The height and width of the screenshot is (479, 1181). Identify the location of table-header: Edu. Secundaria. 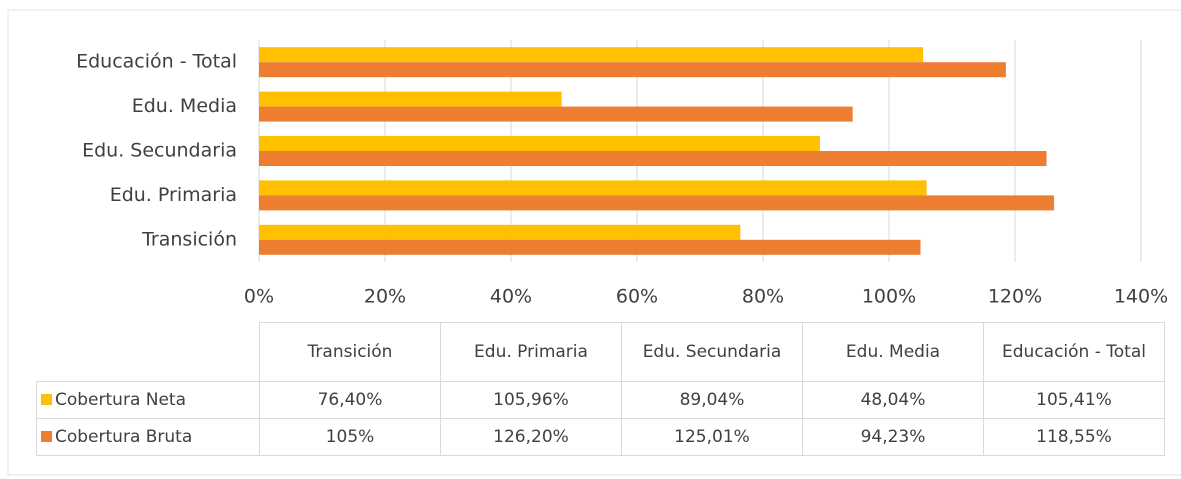
(712, 352).